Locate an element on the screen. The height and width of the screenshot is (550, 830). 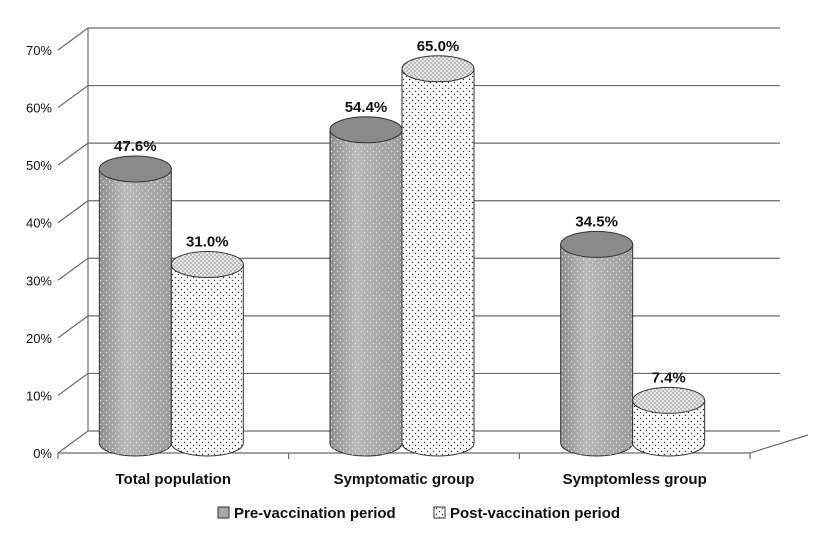
category-label: Symptomless group is located at coordinates (635, 479).